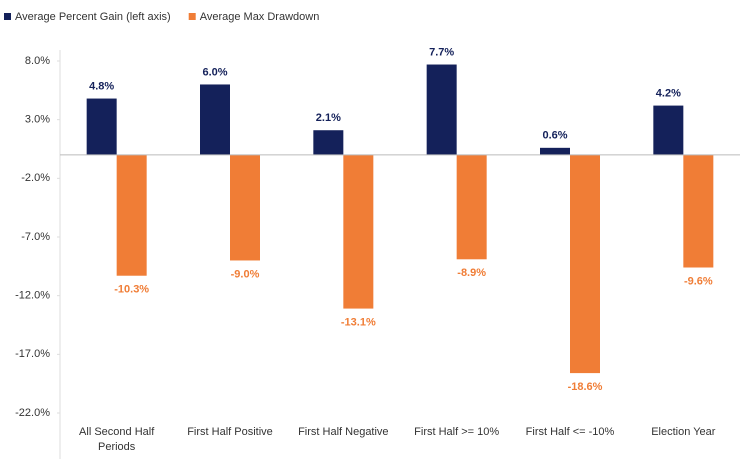 The width and height of the screenshot is (740, 459). What do you see at coordinates (93, 17) in the screenshot?
I see `legend-label: Average Percent Gain (left axis)` at bounding box center [93, 17].